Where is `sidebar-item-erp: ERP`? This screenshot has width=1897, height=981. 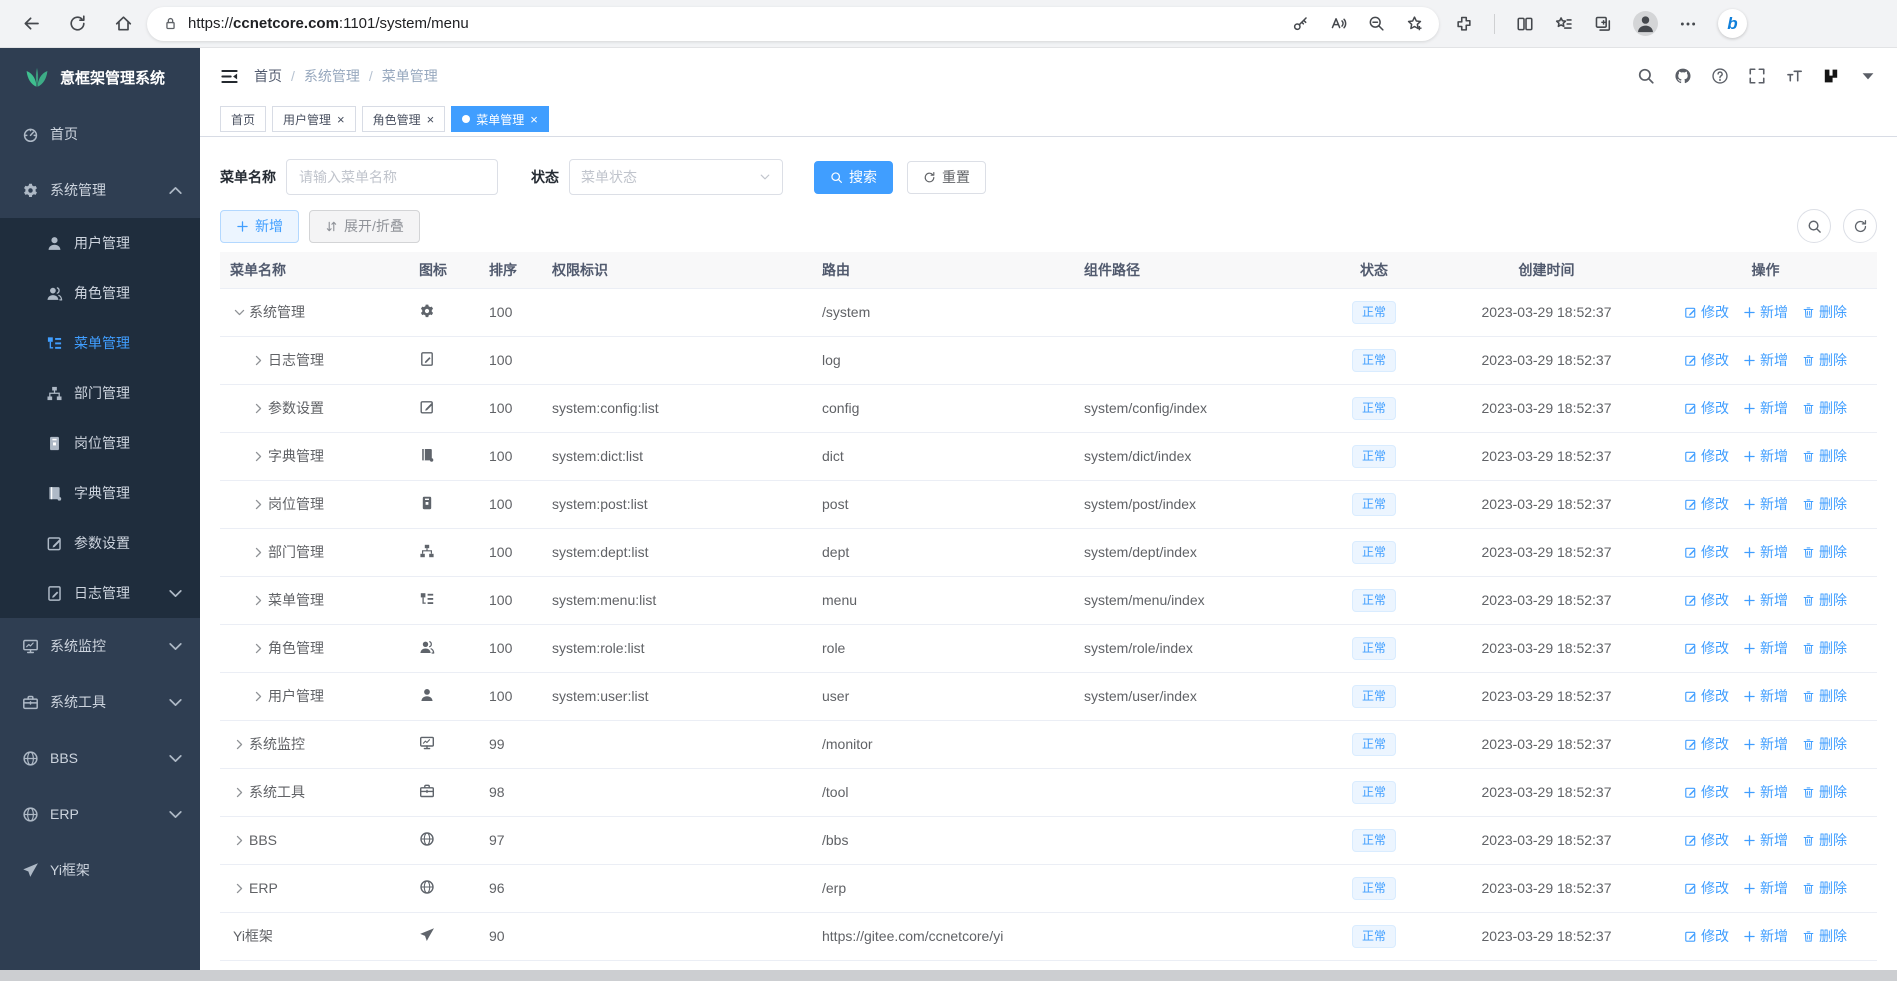 sidebar-item-erp: ERP is located at coordinates (100, 814).